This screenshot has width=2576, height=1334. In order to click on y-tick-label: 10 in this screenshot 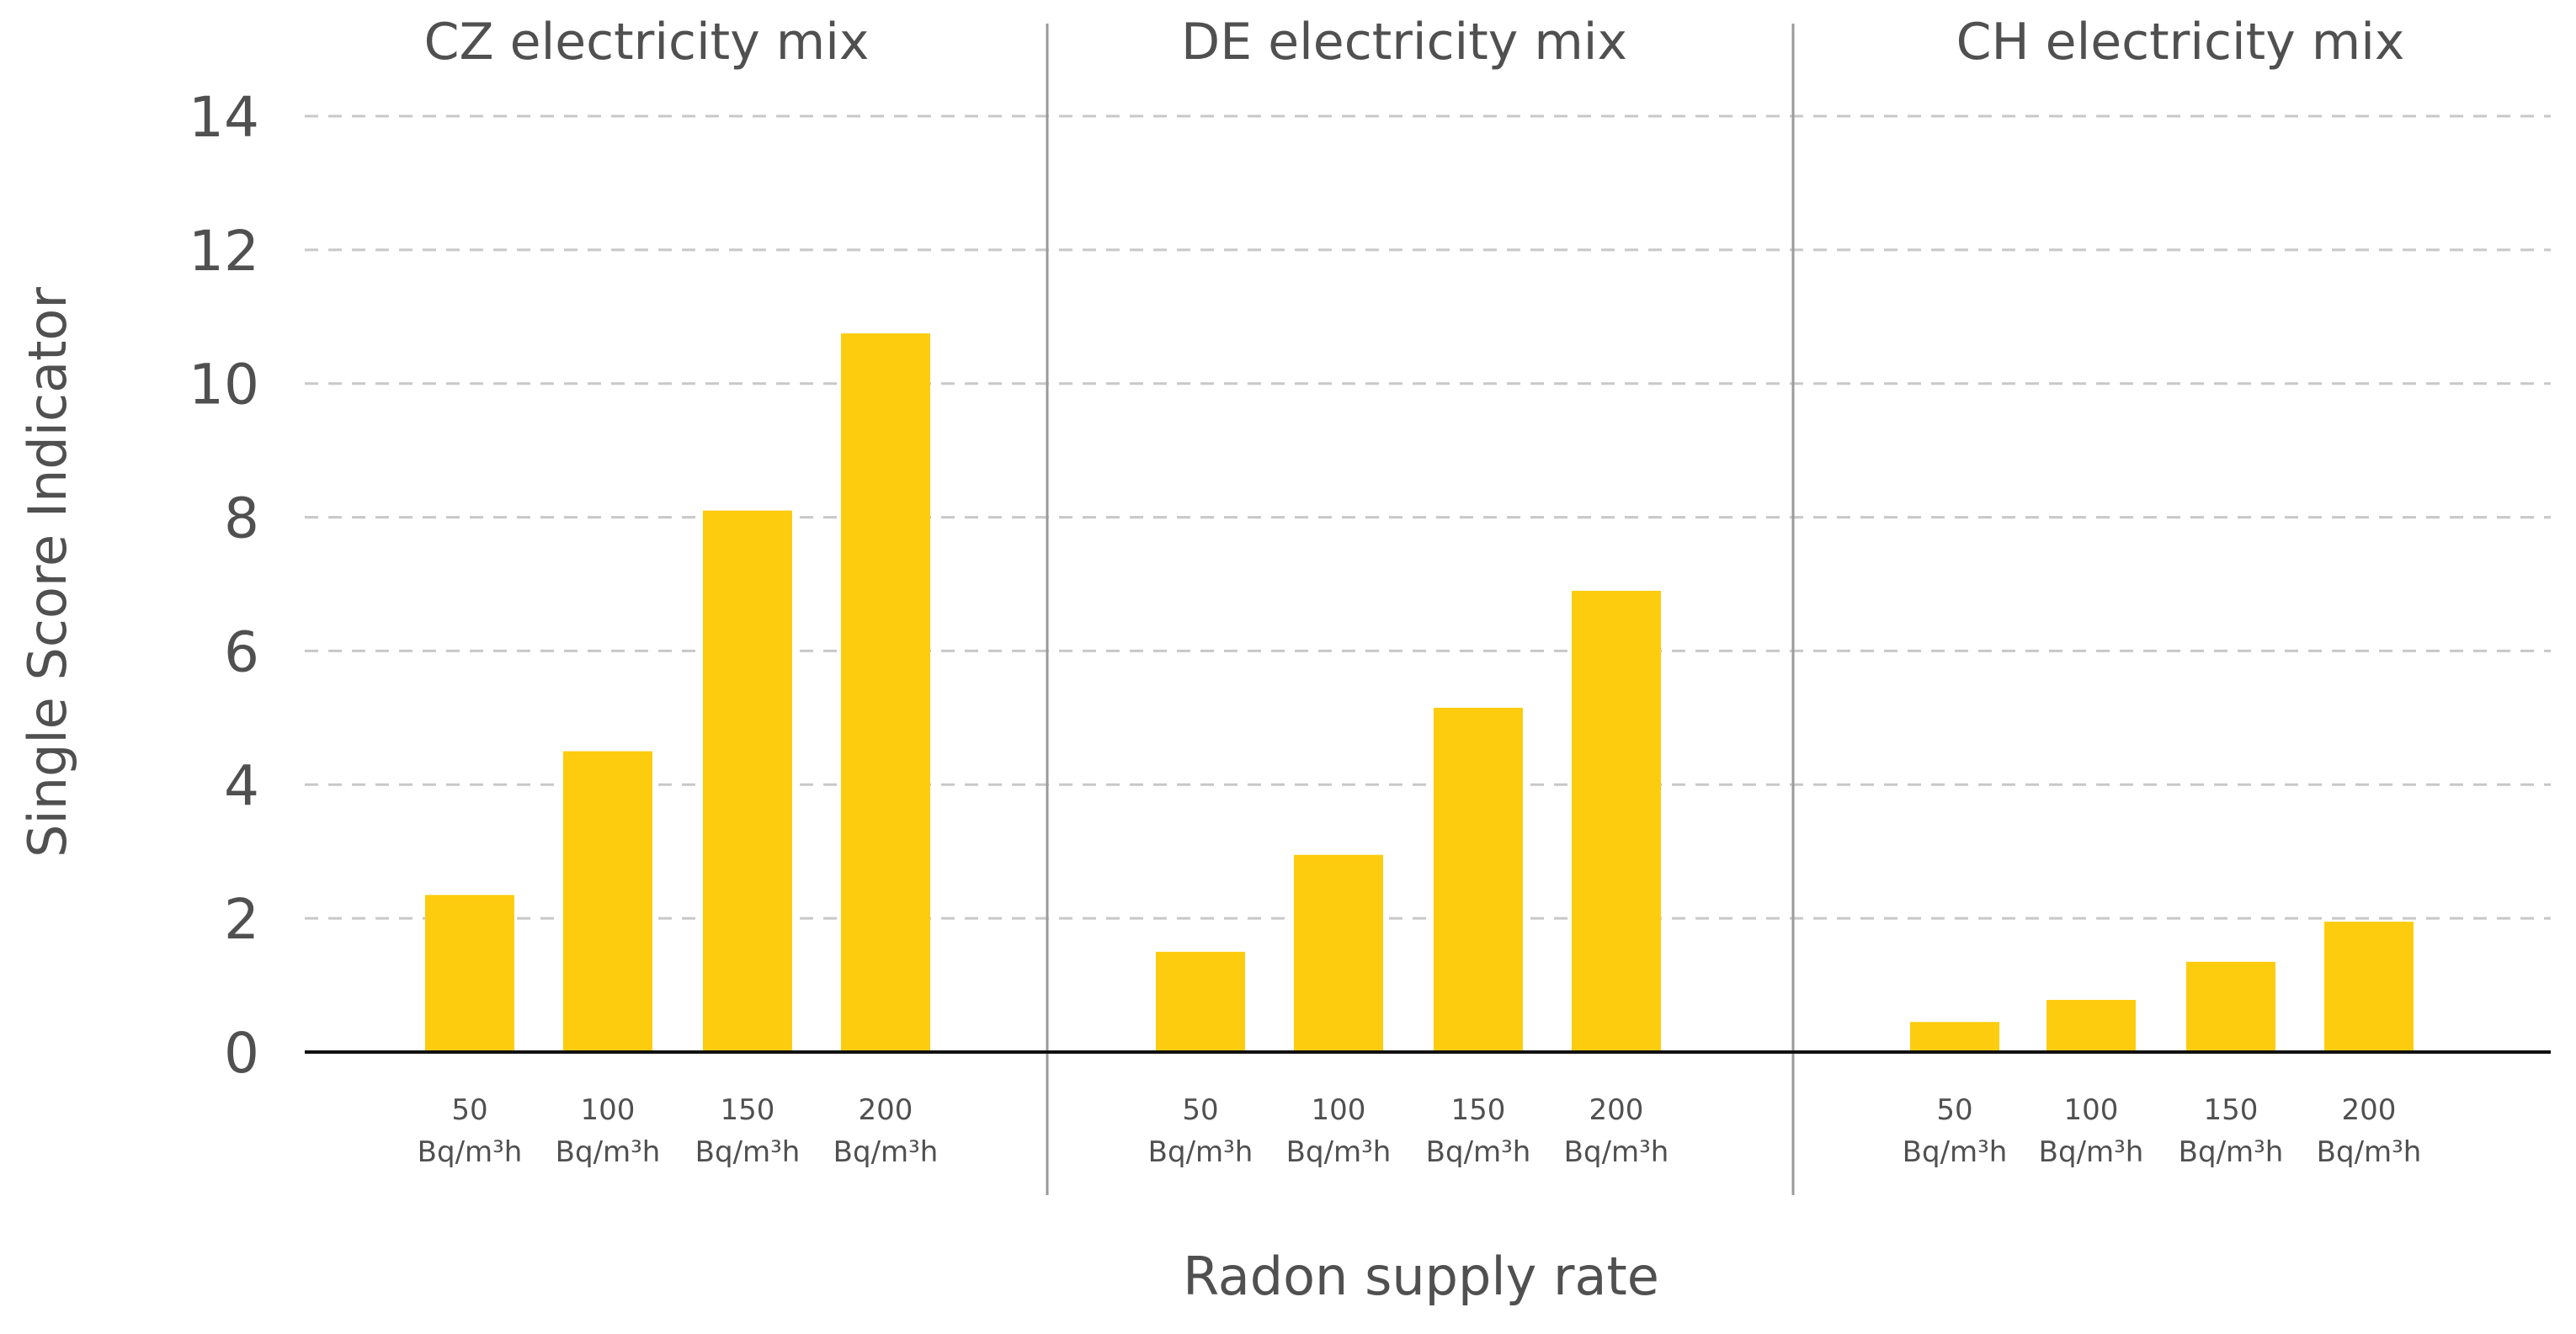, I will do `click(224, 385)`.